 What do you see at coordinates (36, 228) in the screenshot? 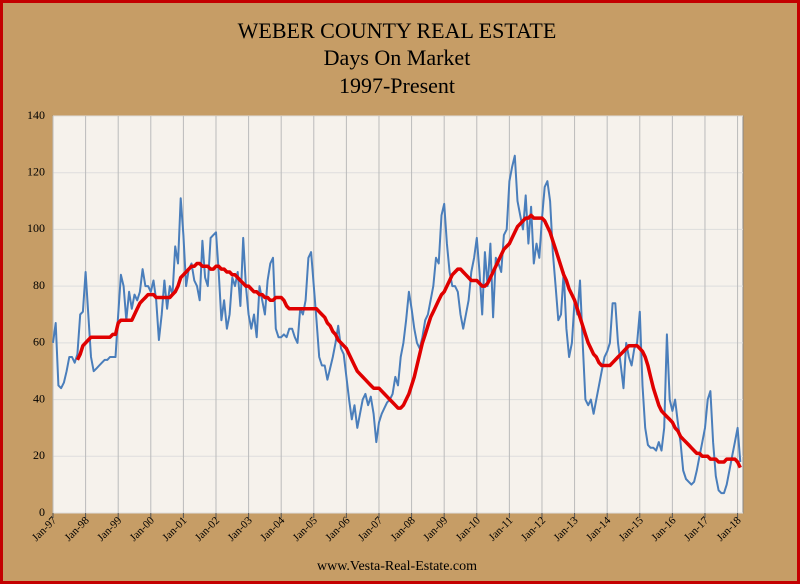
I see `y-tick-label: 100` at bounding box center [36, 228].